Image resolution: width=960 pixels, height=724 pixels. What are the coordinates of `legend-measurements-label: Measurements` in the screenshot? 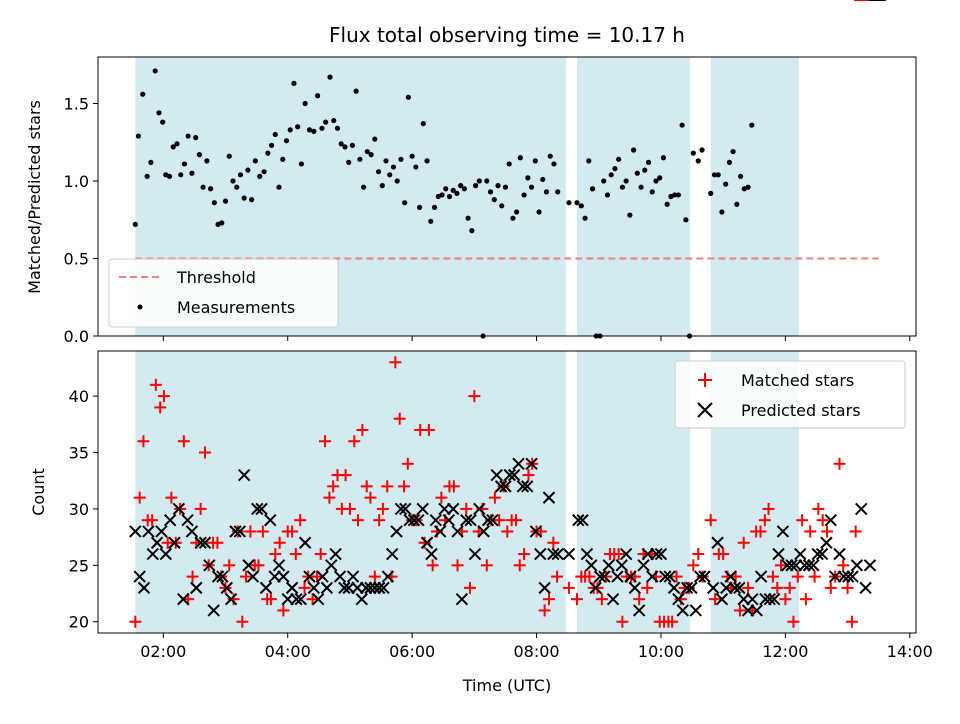 It's located at (236, 307).